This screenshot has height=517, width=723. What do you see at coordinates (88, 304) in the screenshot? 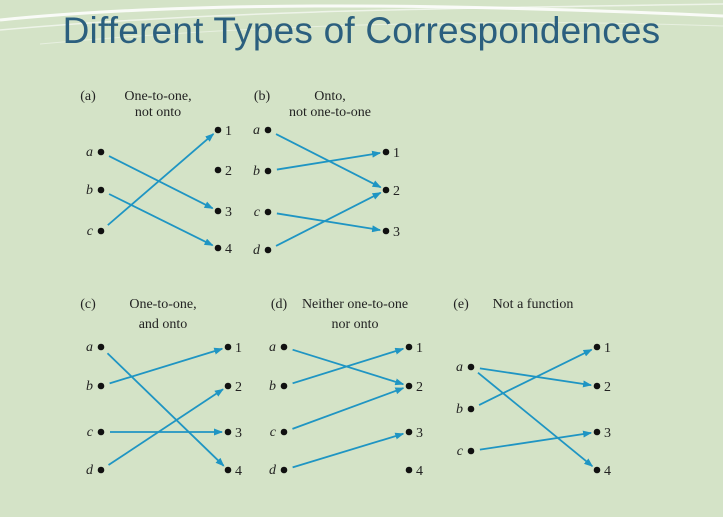
I see `panel-tag: (c)` at bounding box center [88, 304].